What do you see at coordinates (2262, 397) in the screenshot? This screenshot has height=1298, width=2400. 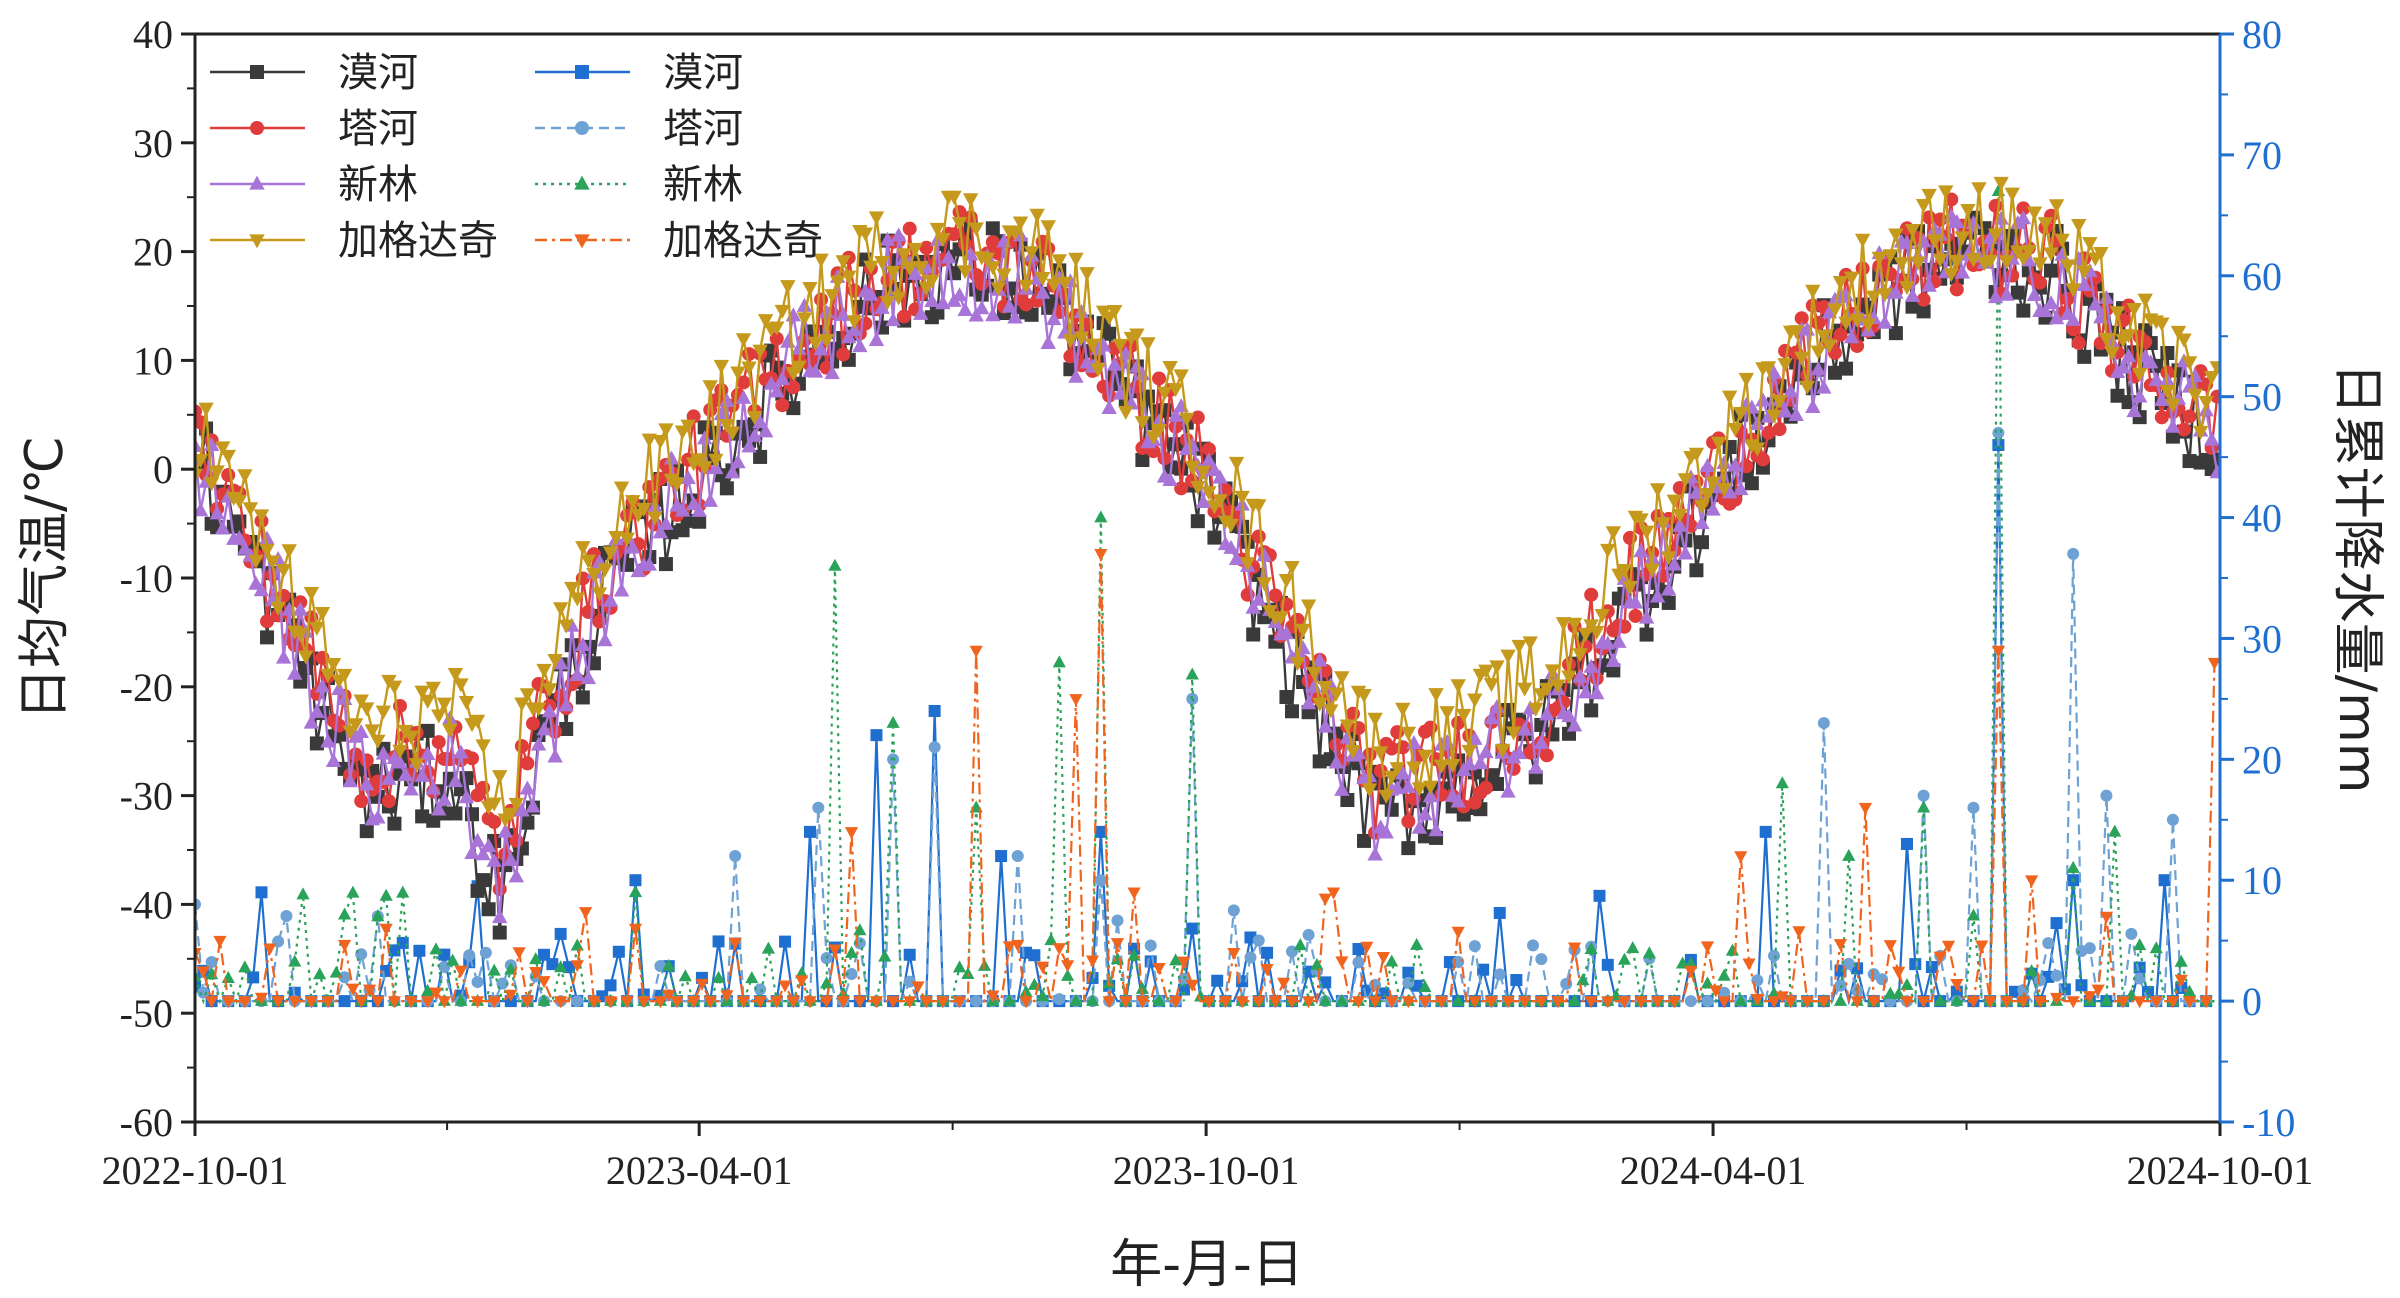 I see `y-right-tick-label: 50` at bounding box center [2262, 397].